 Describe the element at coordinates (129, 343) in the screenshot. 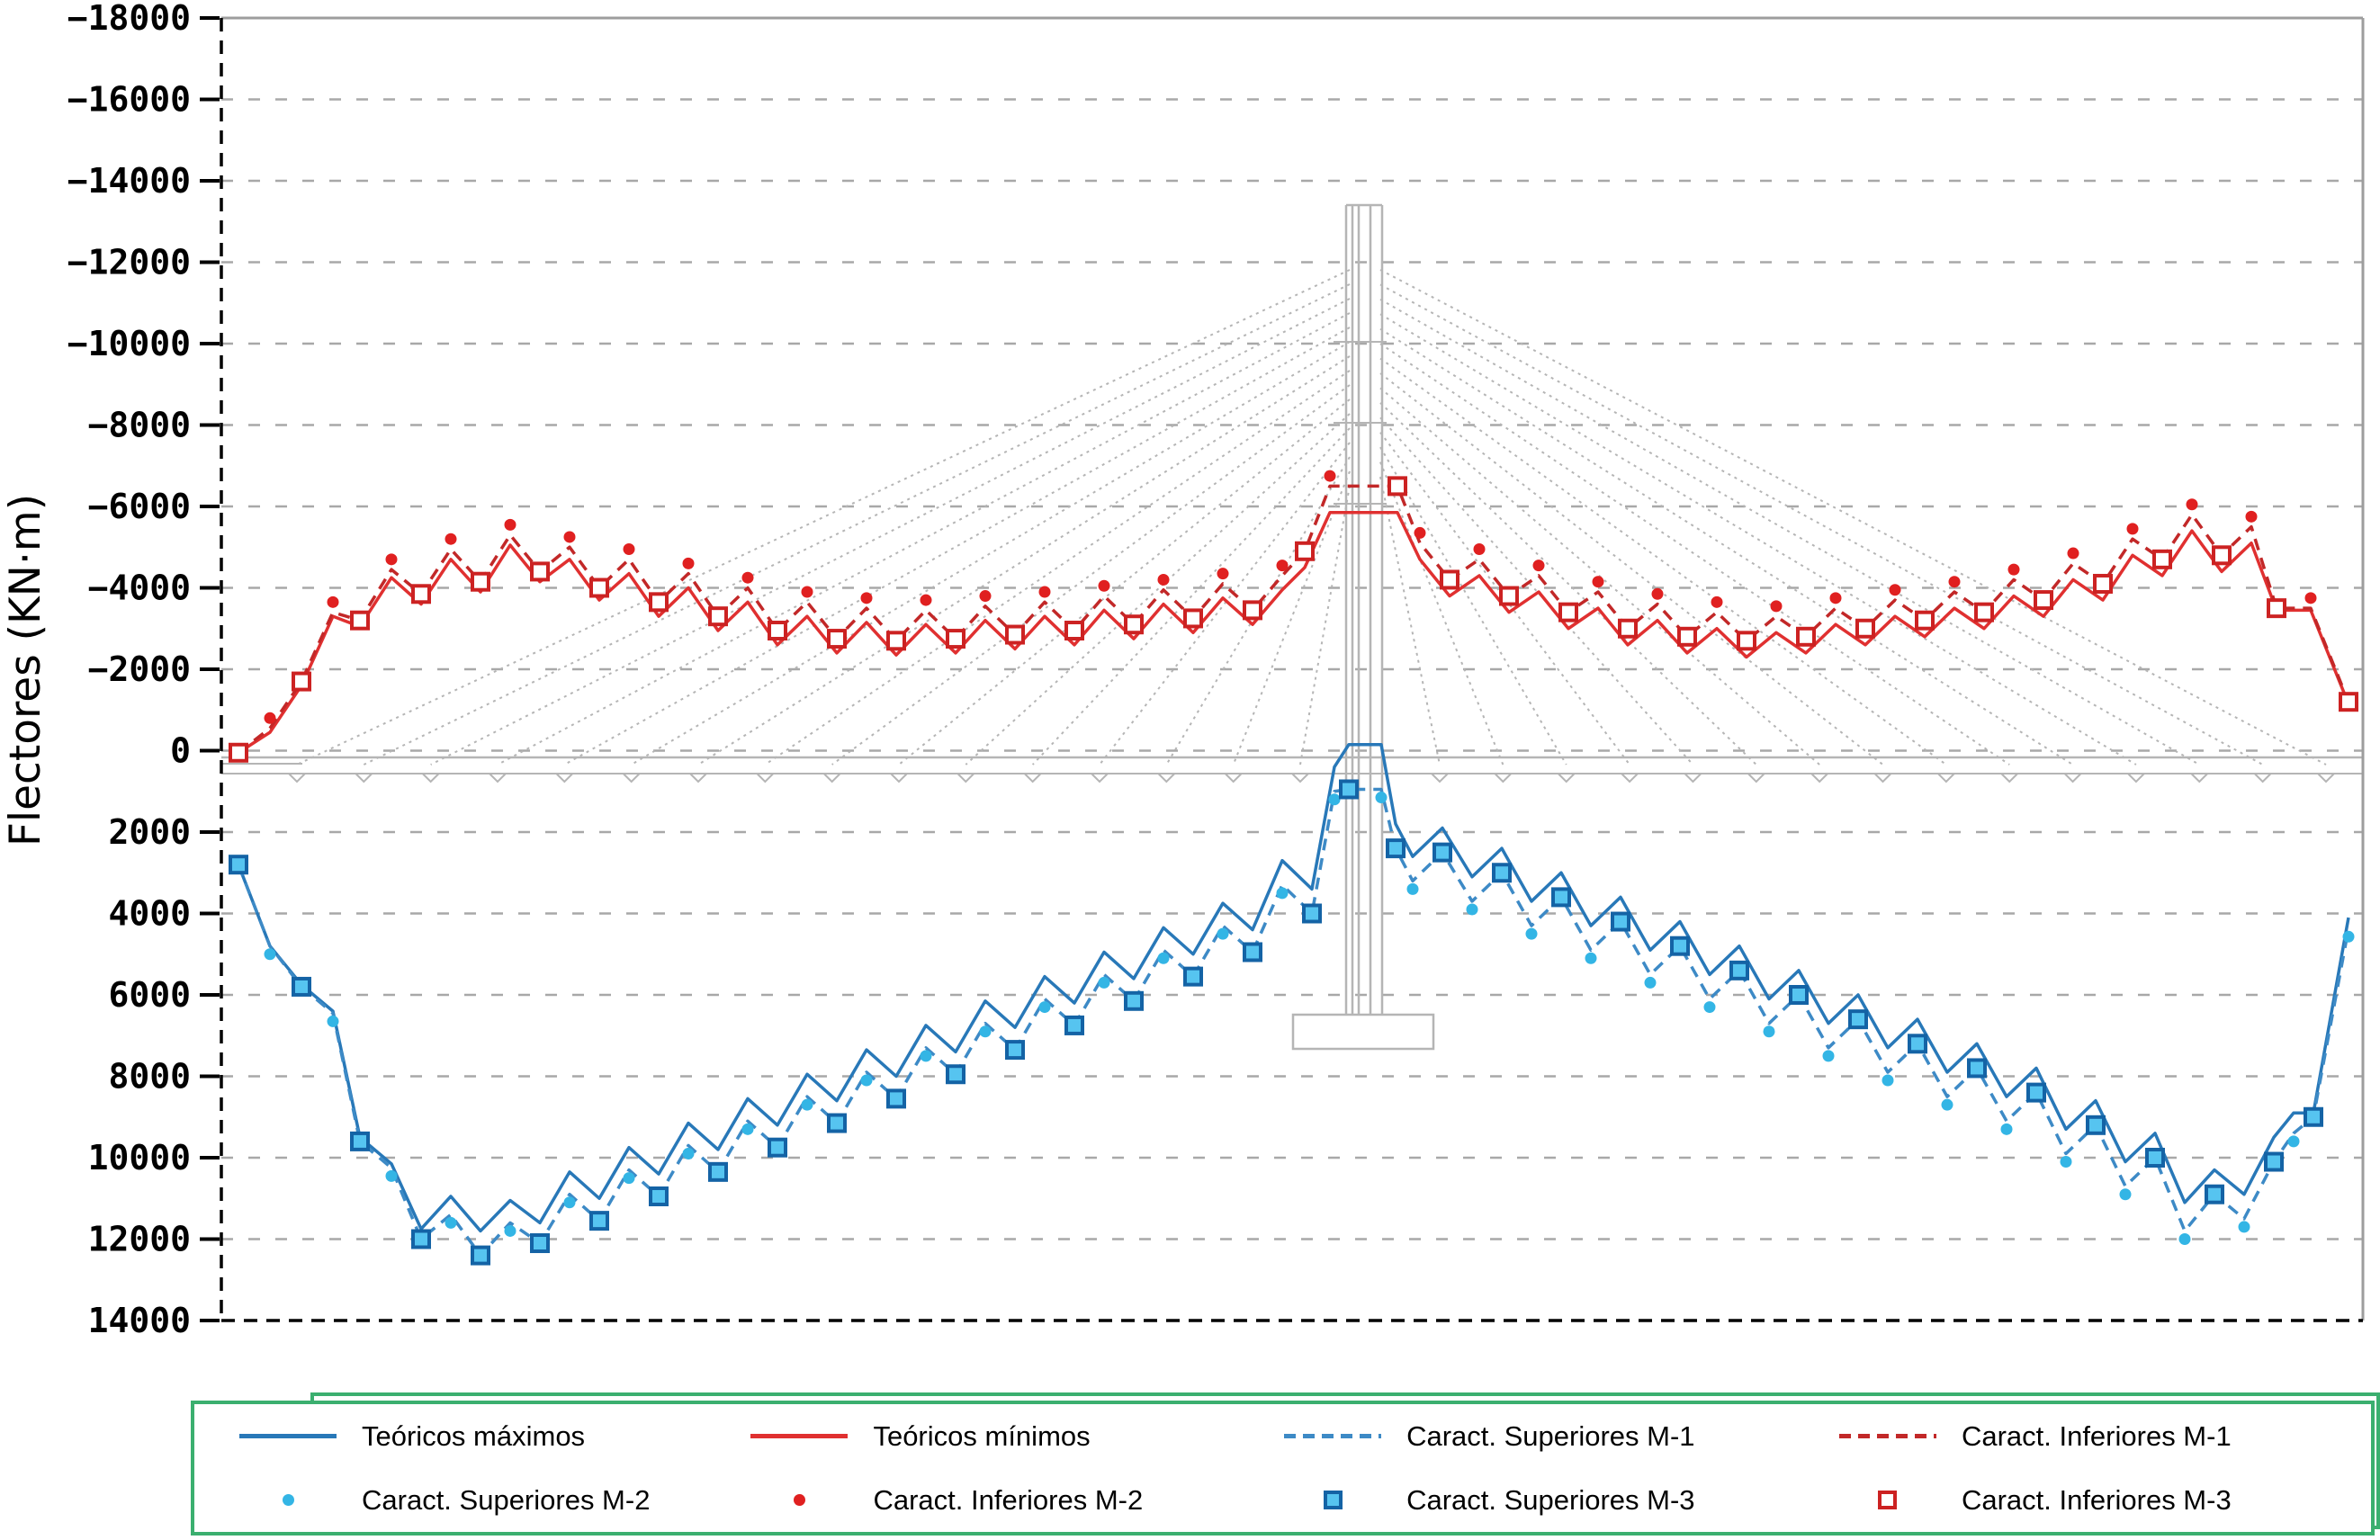

I see `y-tick-label: −10000` at that location.